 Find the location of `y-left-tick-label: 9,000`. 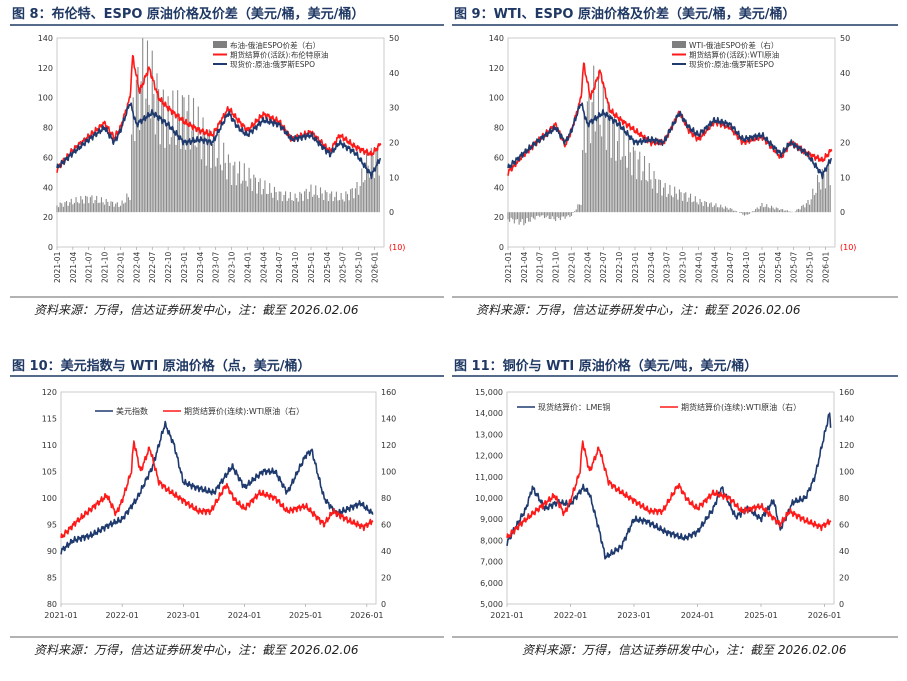

y-left-tick-label: 9,000 is located at coordinates (491, 519).